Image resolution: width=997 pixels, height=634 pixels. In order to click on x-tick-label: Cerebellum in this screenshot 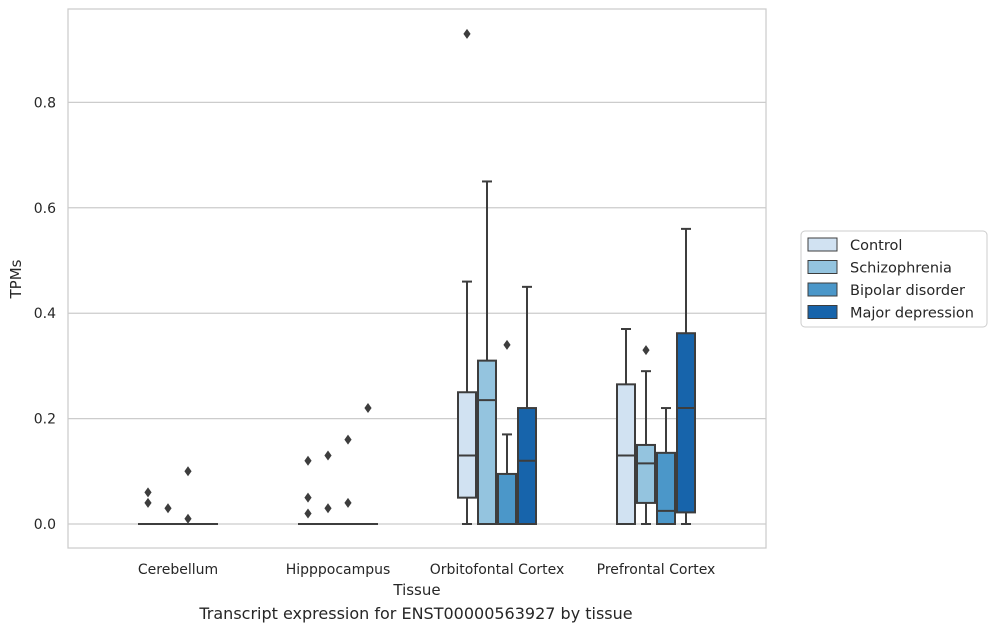, I will do `click(178, 570)`.